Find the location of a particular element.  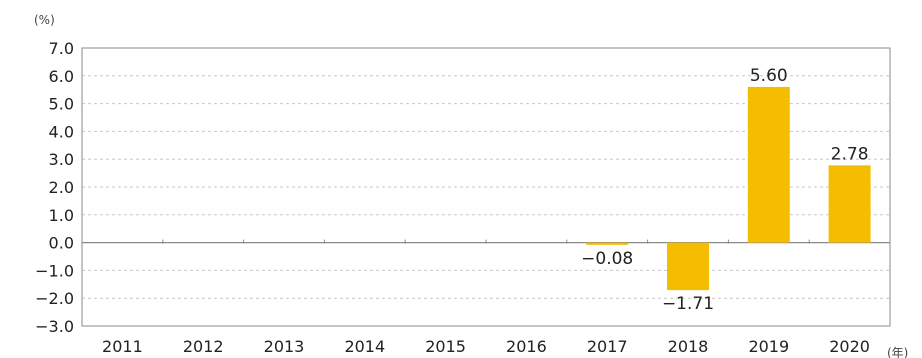

x-tick-label: 2012 is located at coordinates (203, 346).